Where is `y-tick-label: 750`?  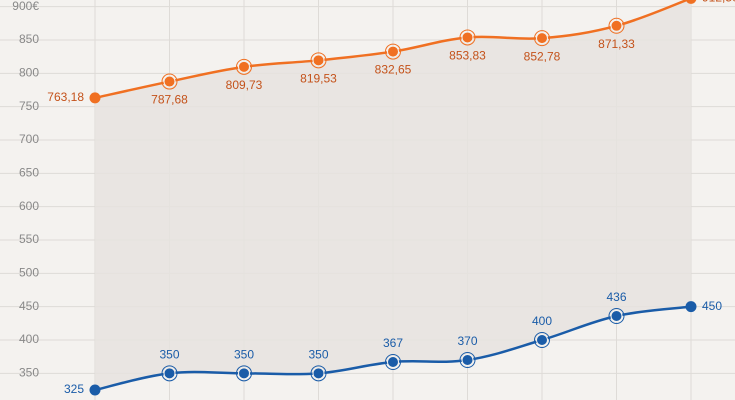
y-tick-label: 750 is located at coordinates (29, 106).